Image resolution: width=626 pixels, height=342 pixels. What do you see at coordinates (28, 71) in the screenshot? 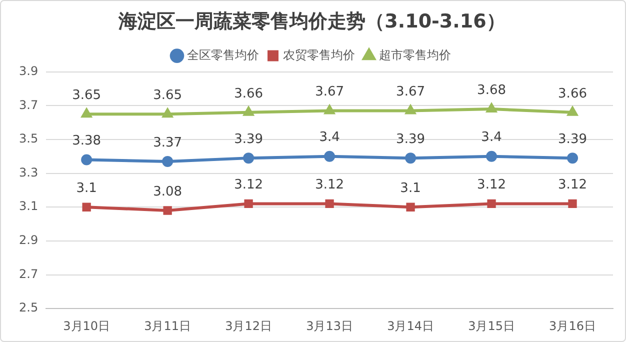
I see `y-tick-label: 3.9` at bounding box center [28, 71].